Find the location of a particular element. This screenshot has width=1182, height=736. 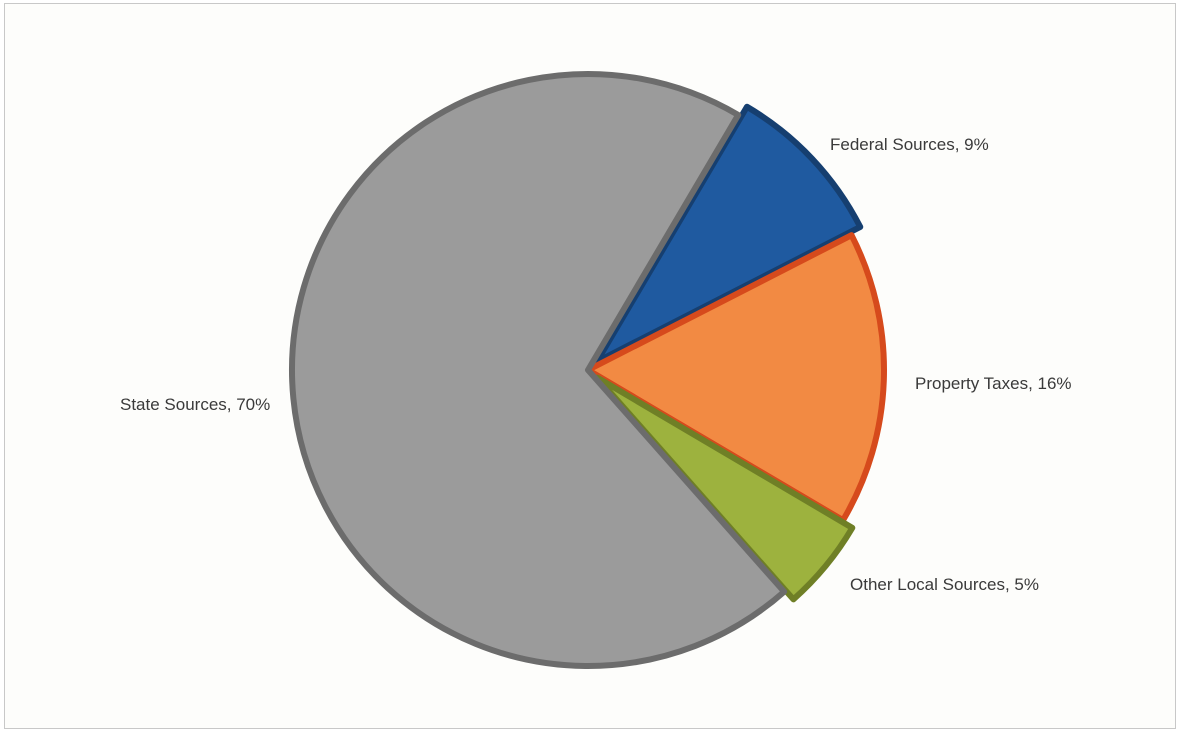

slice-label-federal-sources: Federal Sources, 9% is located at coordinates (909, 144).